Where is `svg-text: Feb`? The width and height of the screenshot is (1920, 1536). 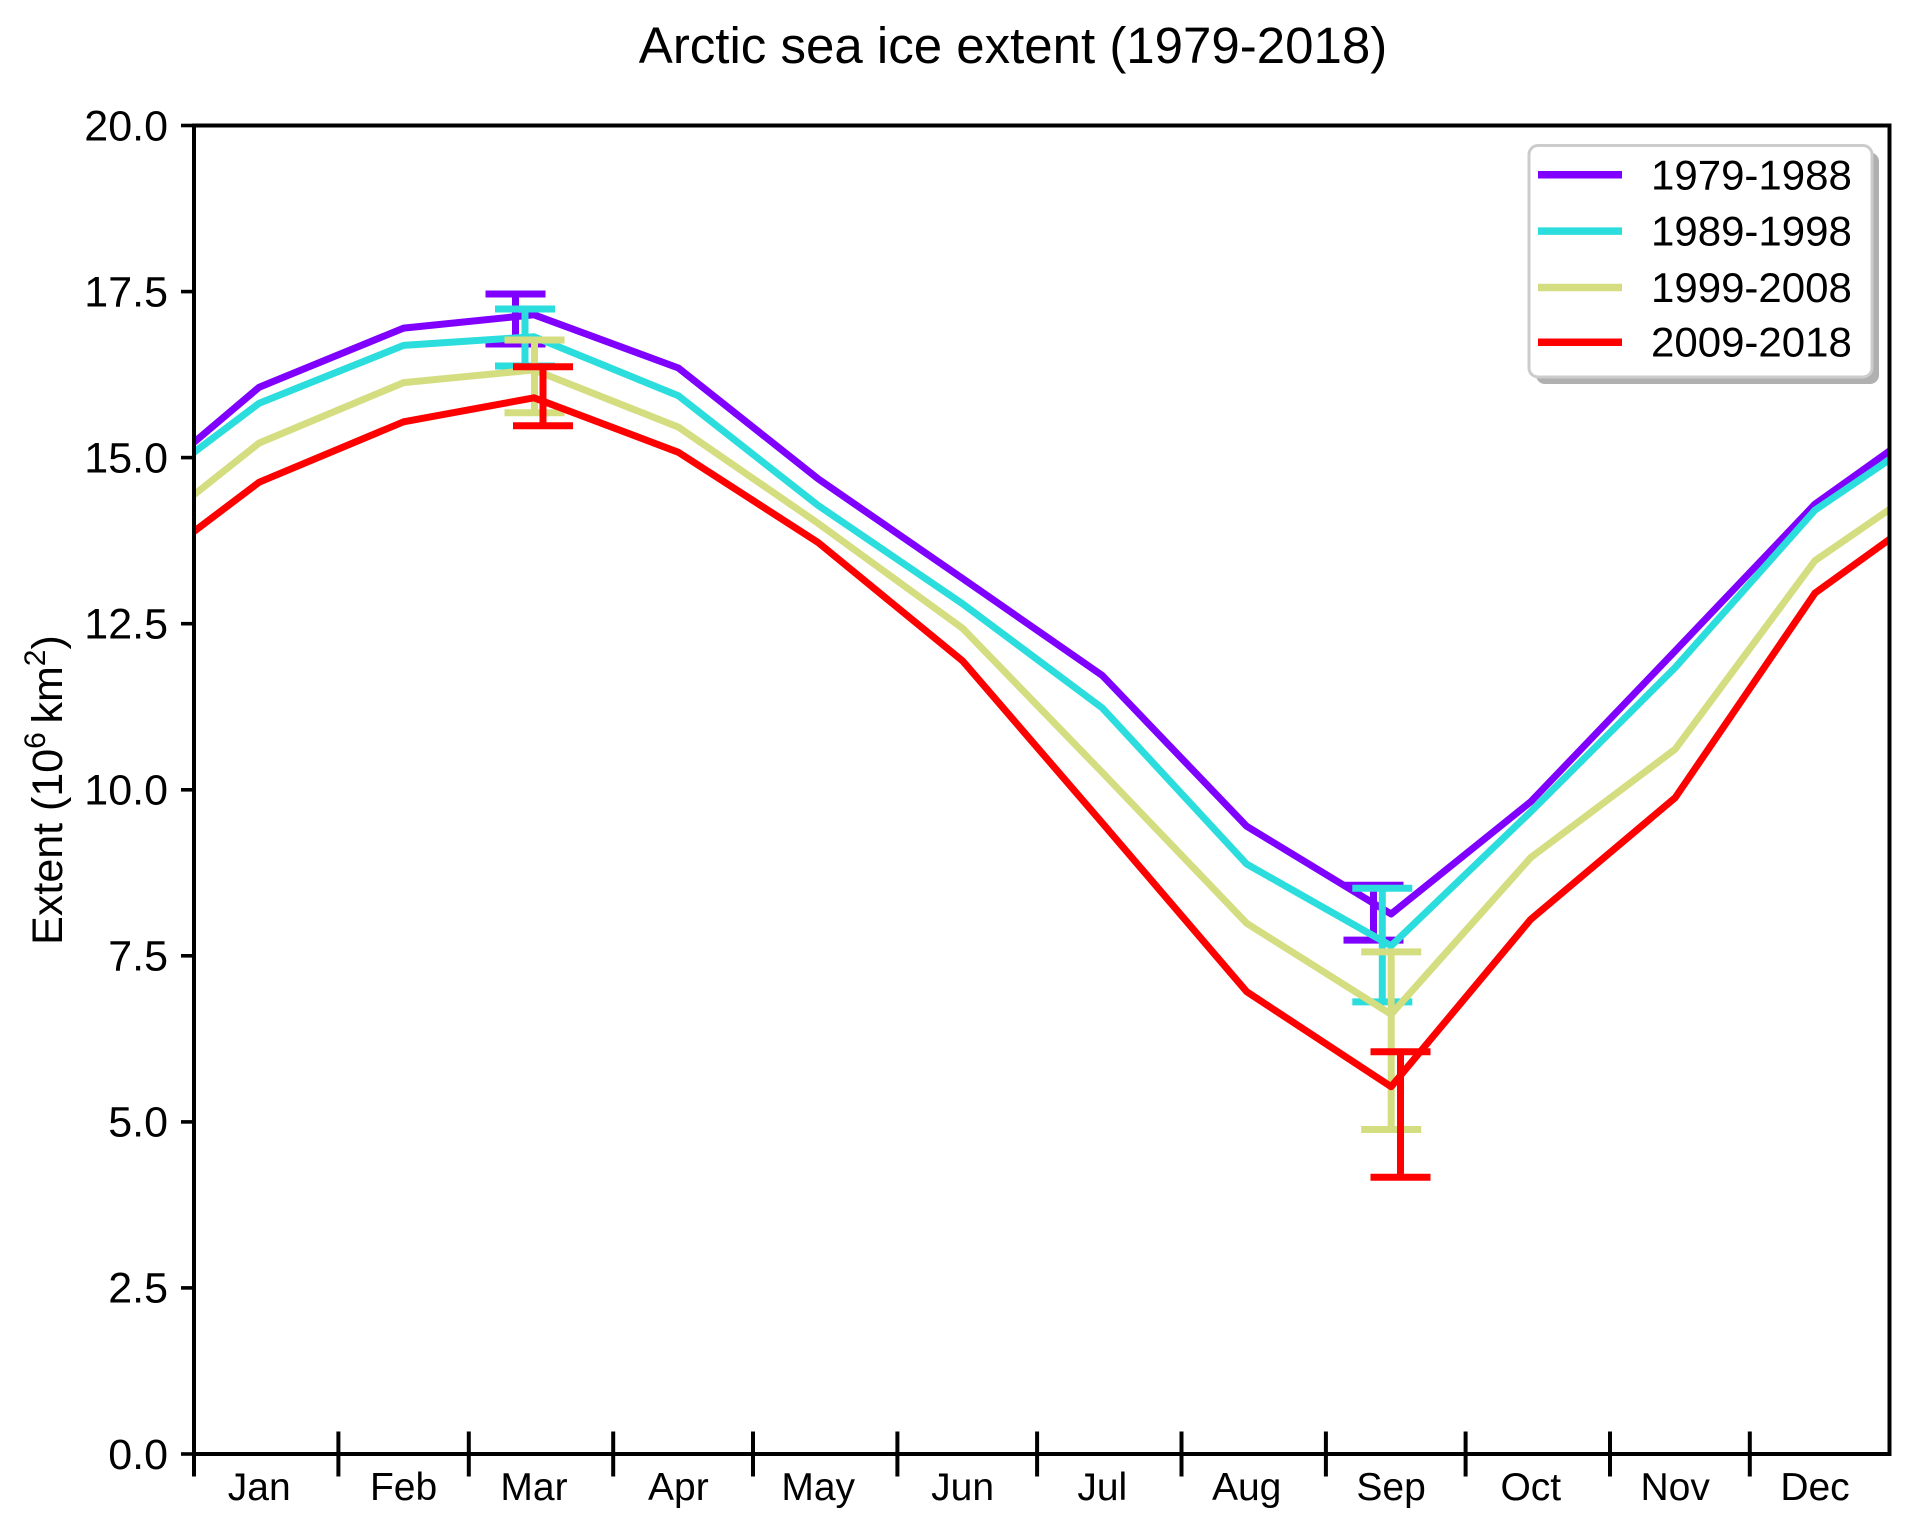
svg-text: Feb is located at coordinates (403, 1487).